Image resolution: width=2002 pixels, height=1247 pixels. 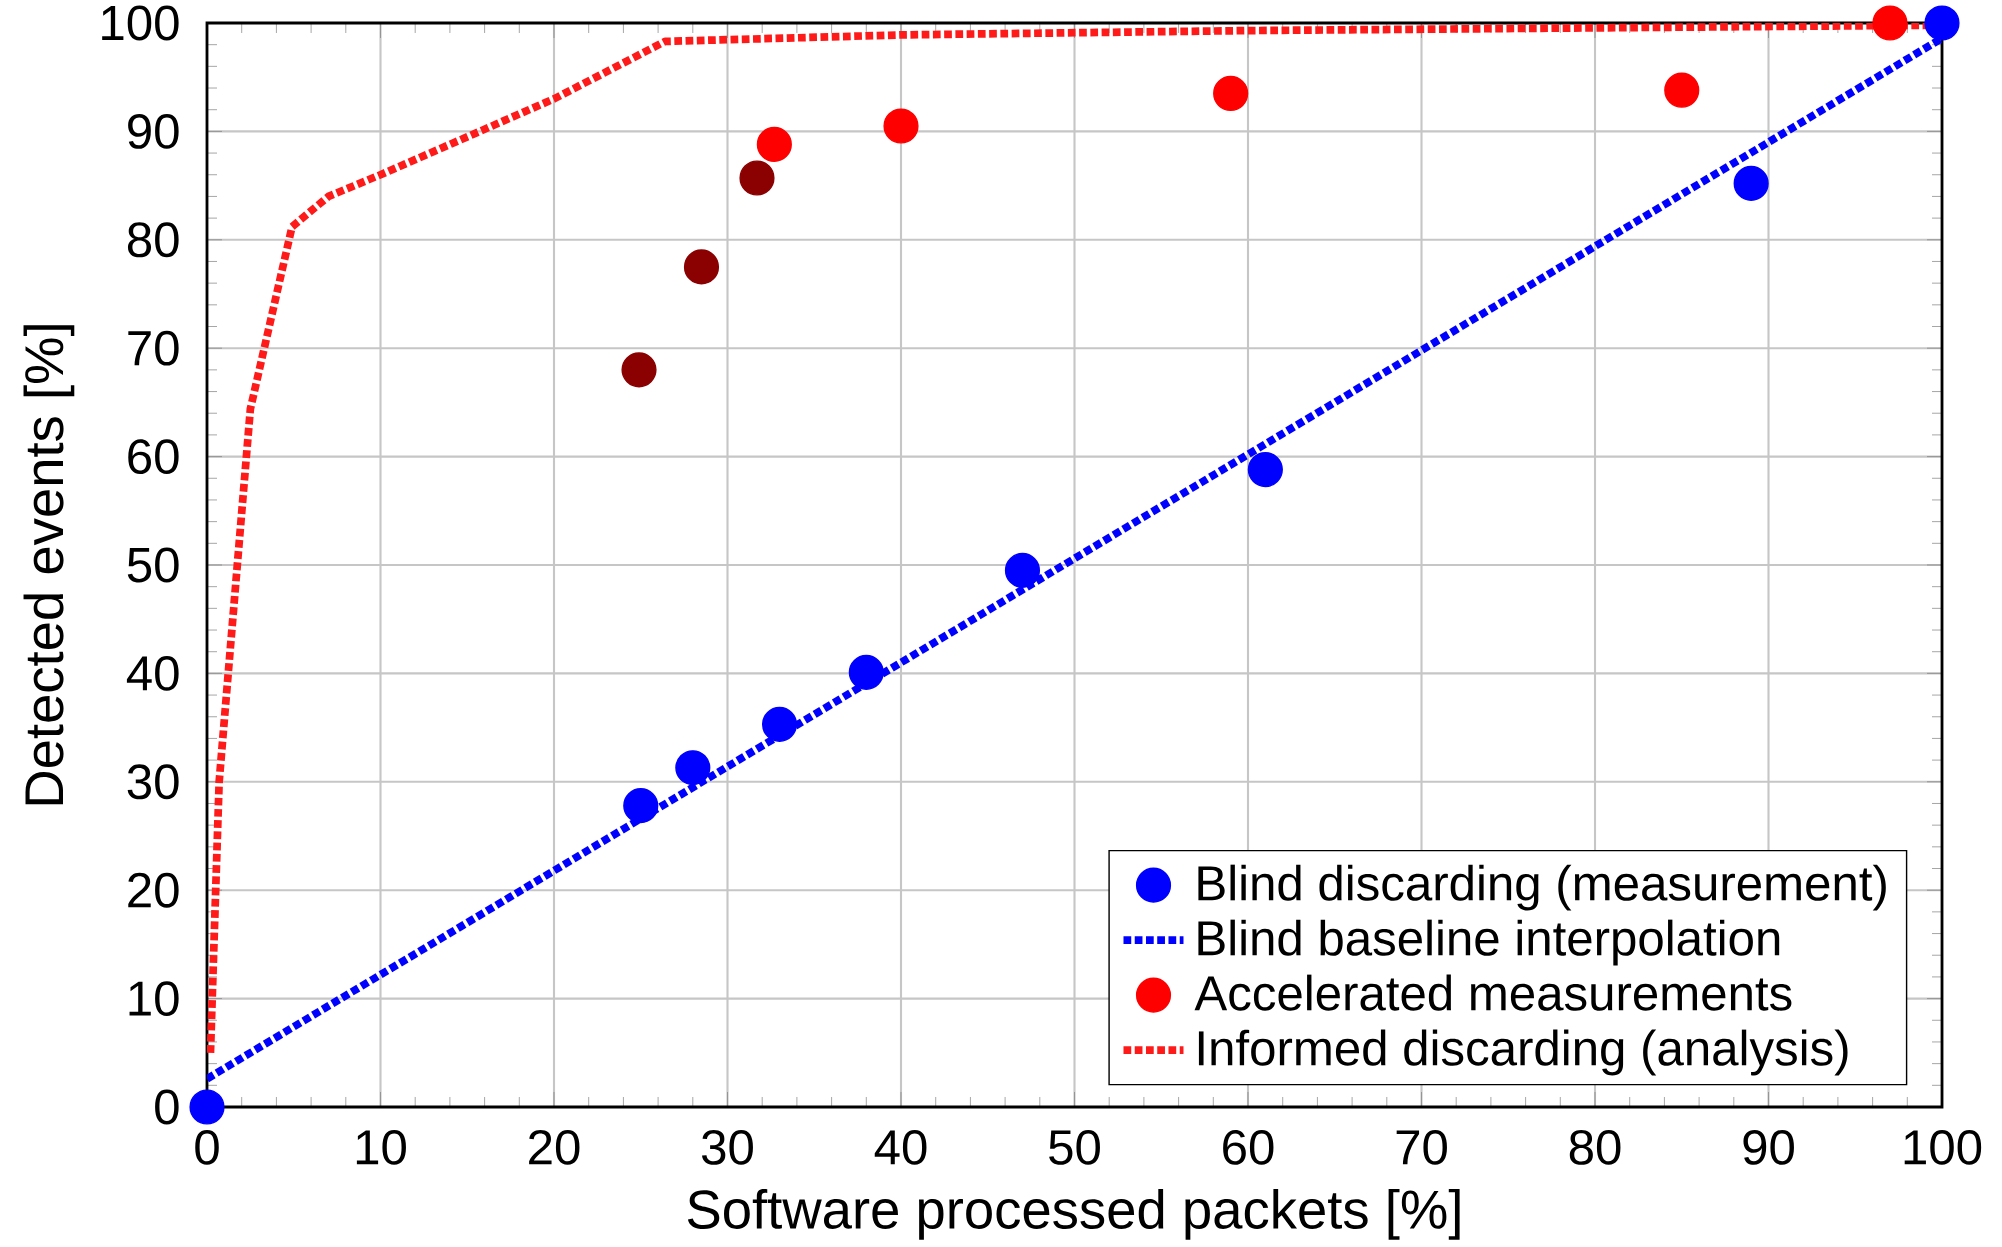 I want to click on y-tick-label: 80, so click(x=153, y=240).